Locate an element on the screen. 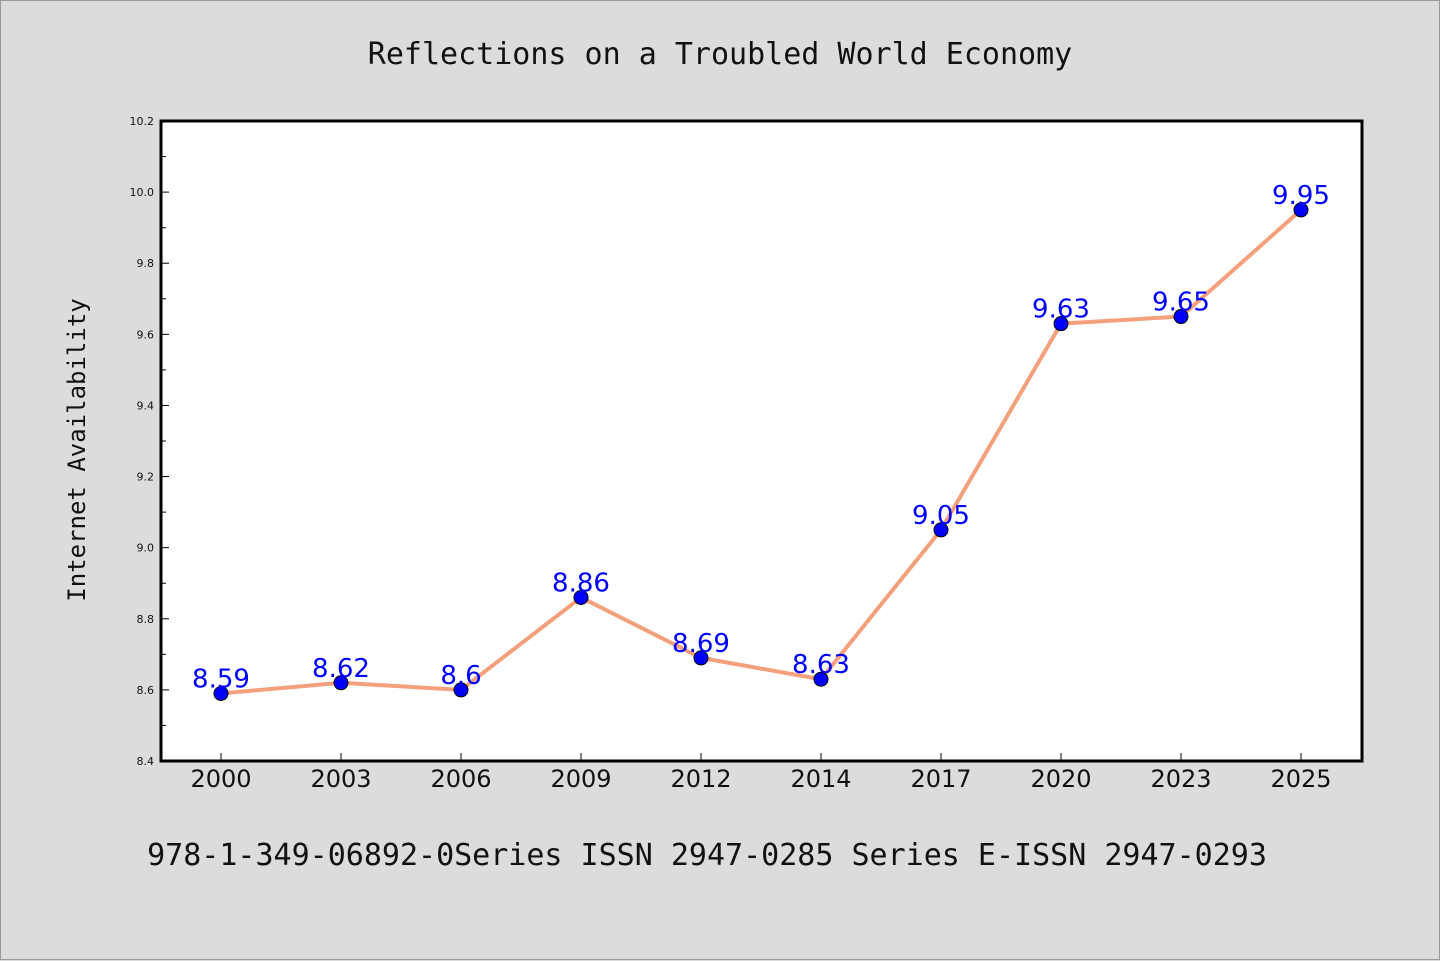 Image resolution: width=1440 pixels, height=961 pixels. x-tick-label: 2025 is located at coordinates (1300, 779).